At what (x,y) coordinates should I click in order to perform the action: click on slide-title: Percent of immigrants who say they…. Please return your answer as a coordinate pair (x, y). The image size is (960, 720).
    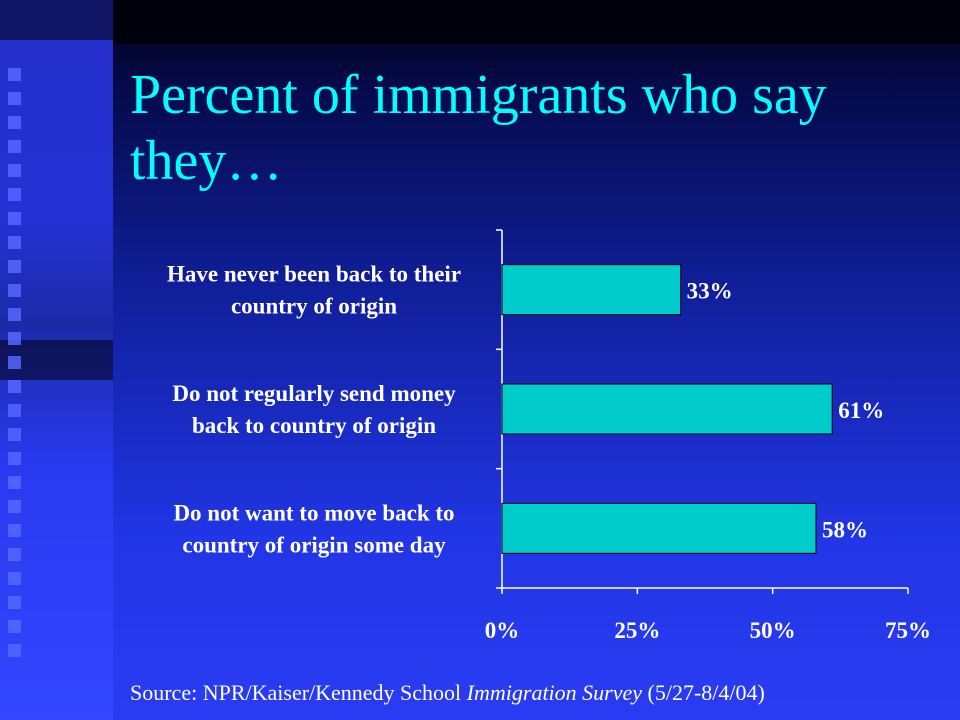
    Looking at the image, I should click on (478, 128).